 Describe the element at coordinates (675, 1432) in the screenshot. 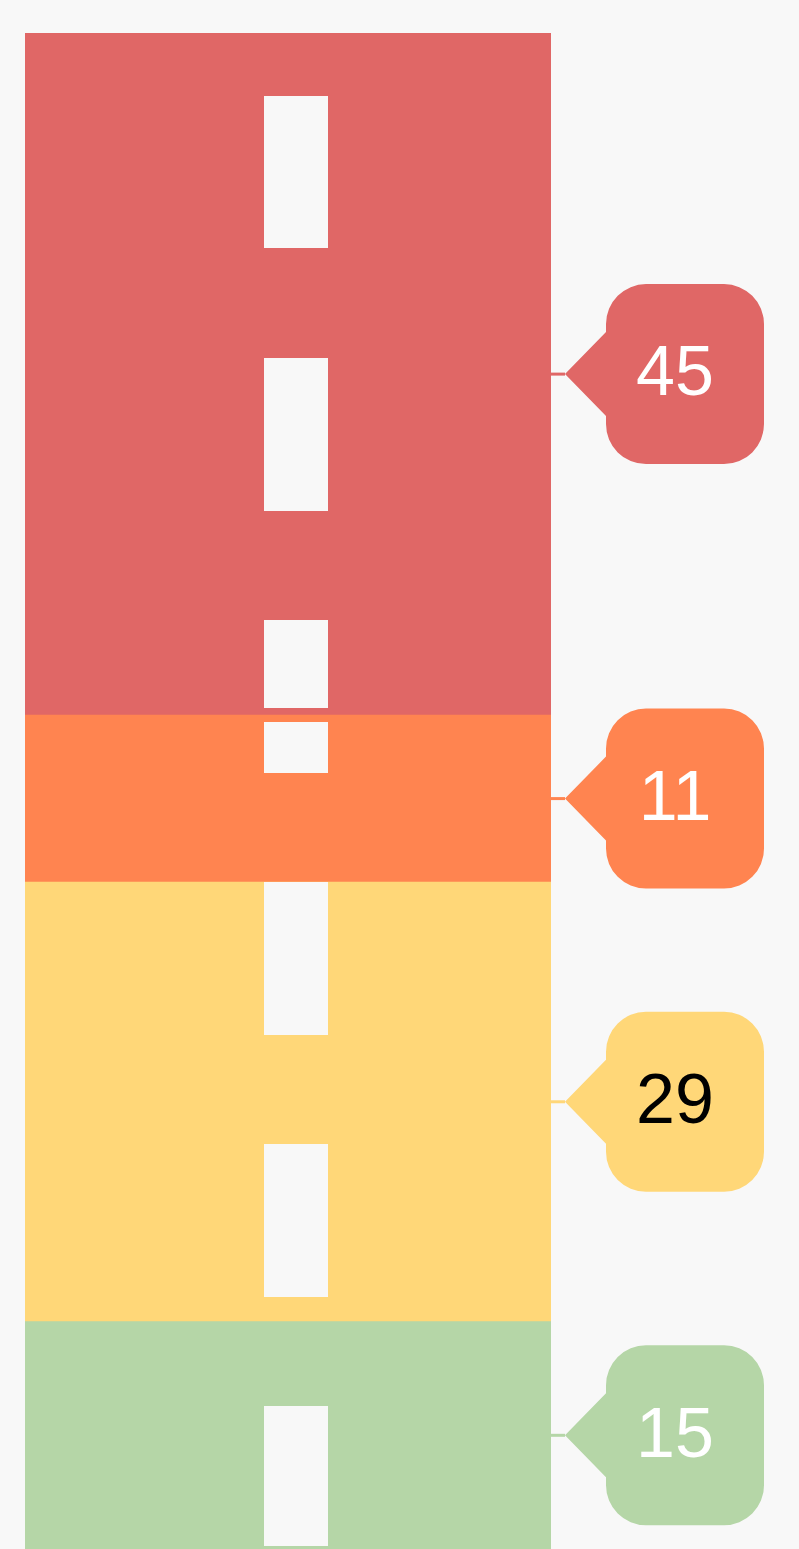

I see `data-label: 15` at that location.